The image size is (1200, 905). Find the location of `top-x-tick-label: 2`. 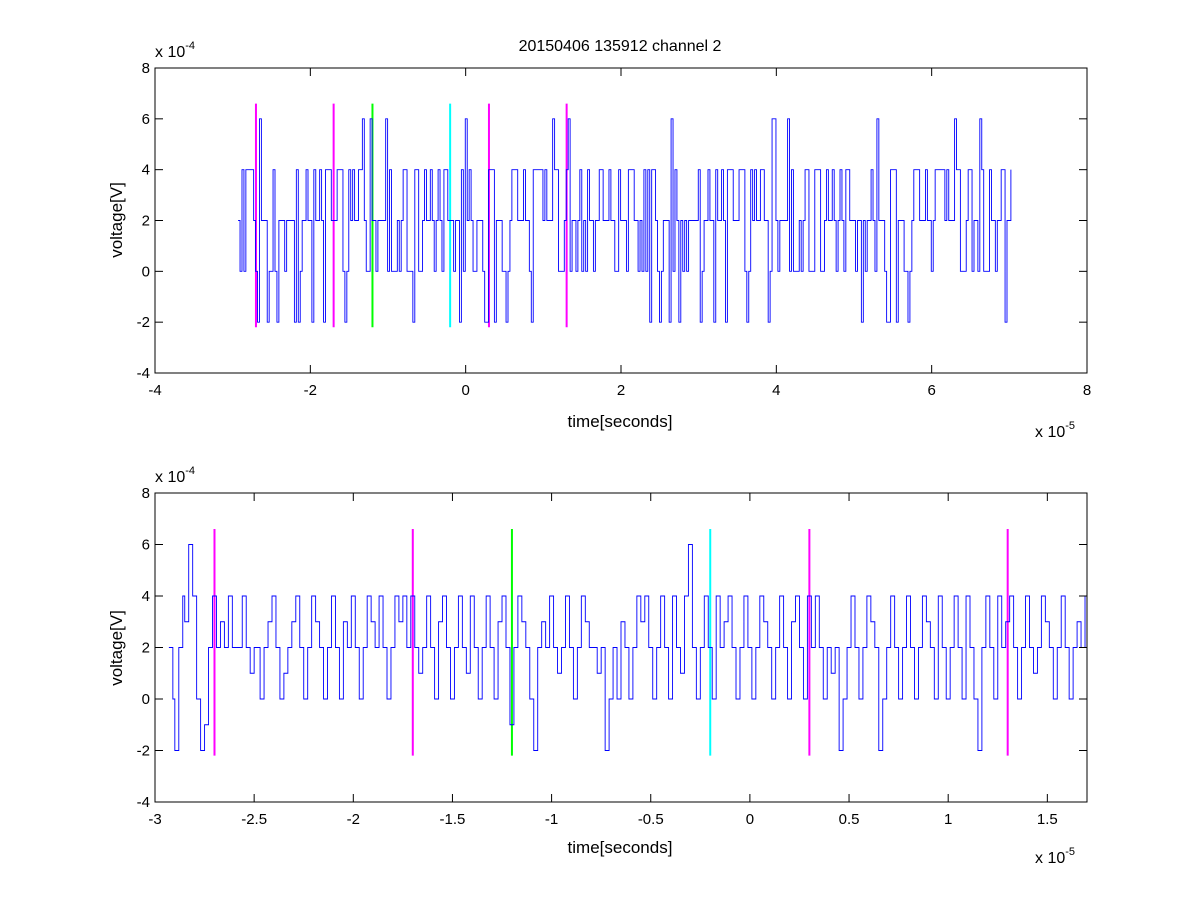

top-x-tick-label: 2 is located at coordinates (621, 390).